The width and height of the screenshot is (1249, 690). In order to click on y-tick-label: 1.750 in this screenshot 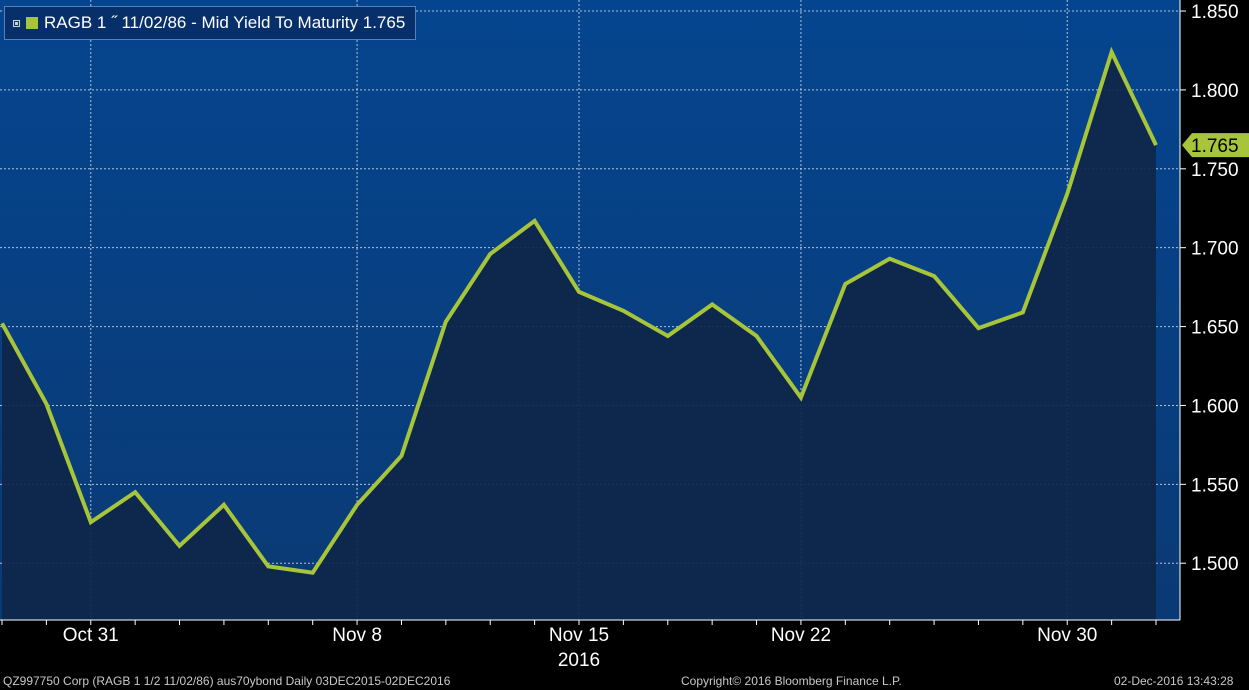, I will do `click(1215, 170)`.